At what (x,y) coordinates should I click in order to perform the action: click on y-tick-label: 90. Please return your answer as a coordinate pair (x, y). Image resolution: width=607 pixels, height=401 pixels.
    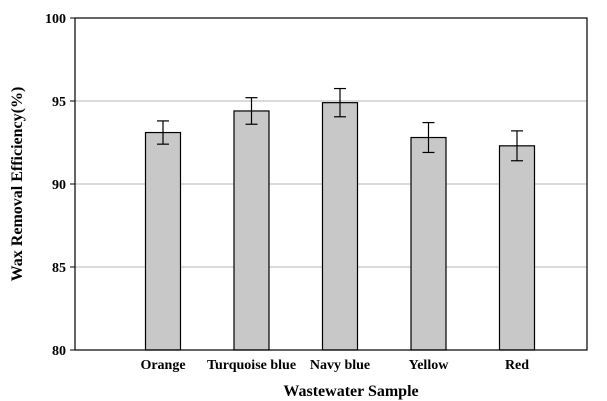
    Looking at the image, I should click on (59, 185).